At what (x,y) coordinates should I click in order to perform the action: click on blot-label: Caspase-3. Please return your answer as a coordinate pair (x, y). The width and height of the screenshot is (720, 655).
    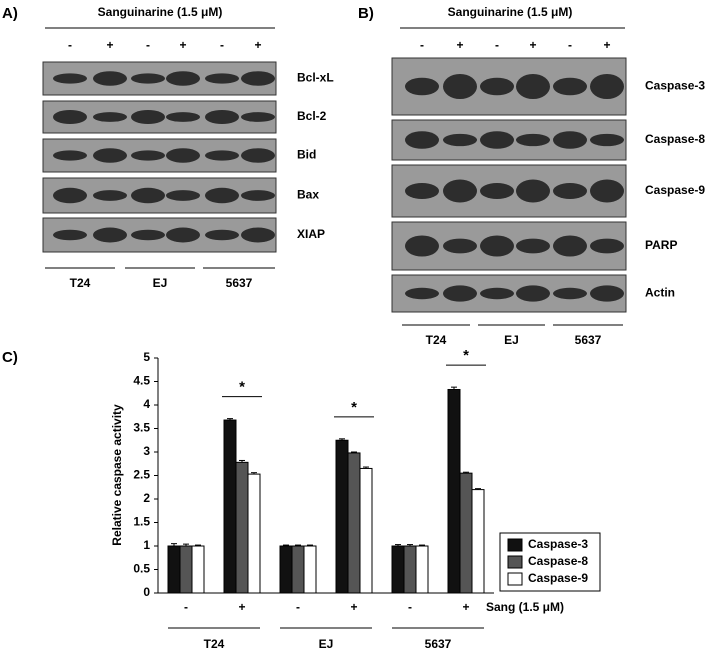
    Looking at the image, I should click on (675, 86).